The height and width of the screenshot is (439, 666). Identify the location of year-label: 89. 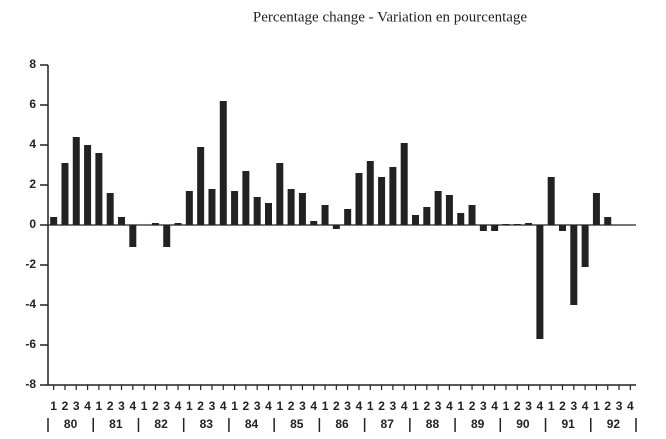
(478, 424).